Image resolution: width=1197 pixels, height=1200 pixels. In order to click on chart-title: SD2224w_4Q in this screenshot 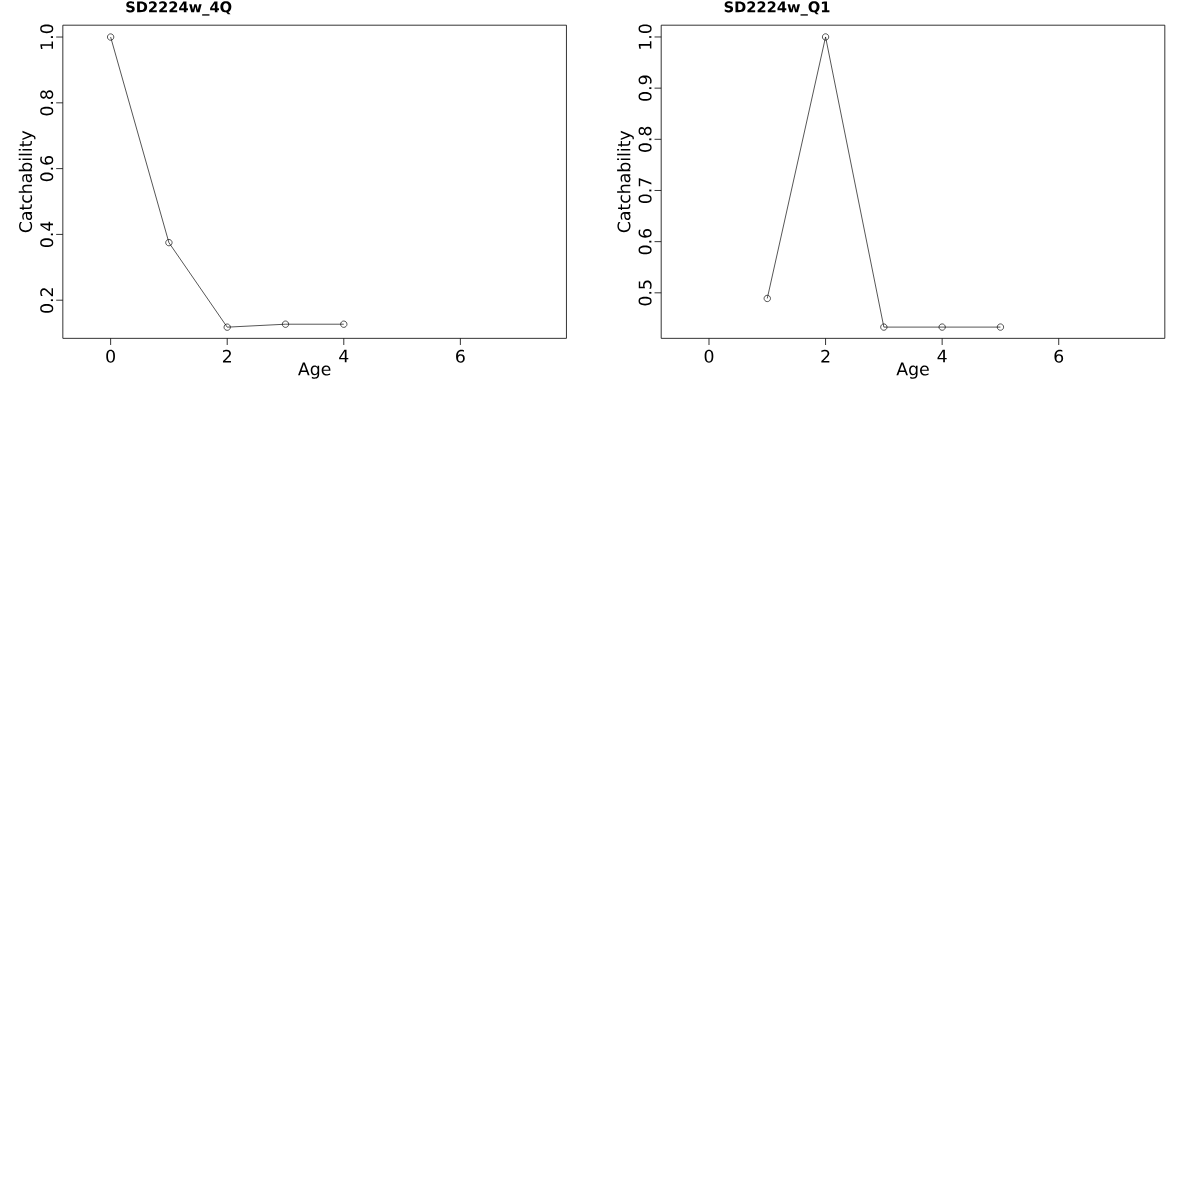, I will do `click(179, 8)`.